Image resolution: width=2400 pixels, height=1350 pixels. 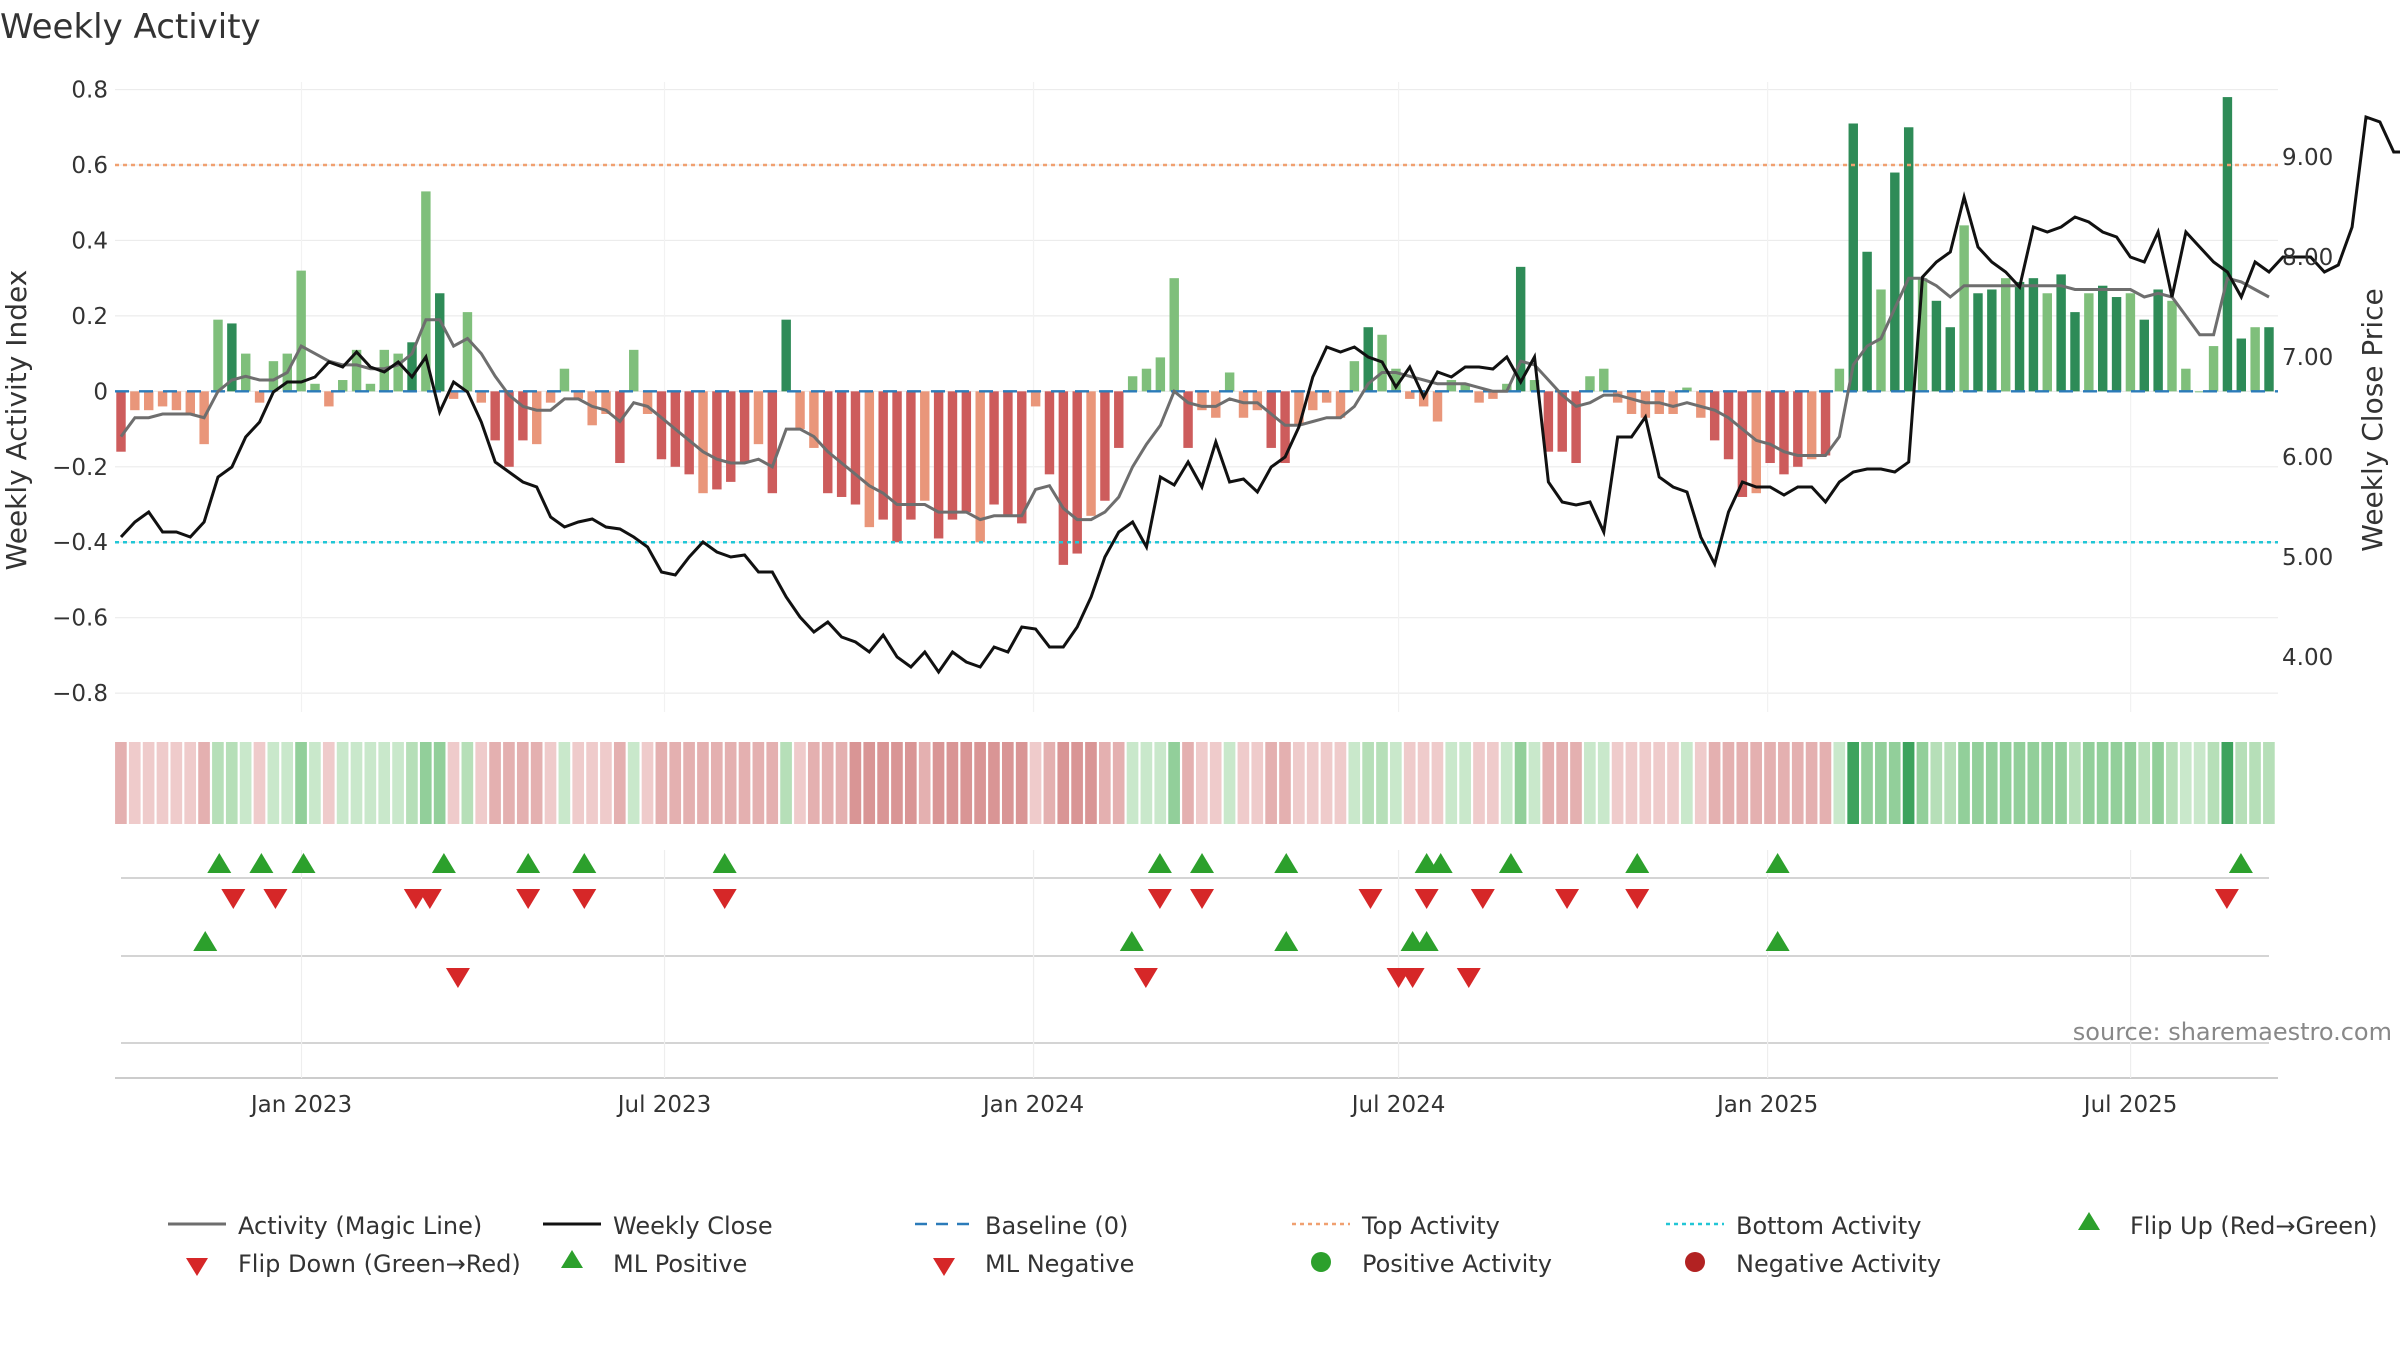 I want to click on right-tick-label: 5.00, so click(x=2307, y=558).